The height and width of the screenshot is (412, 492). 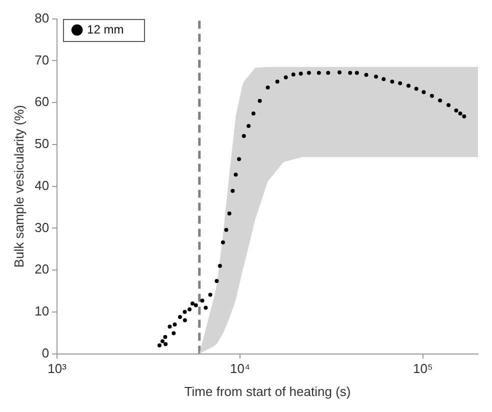 I want to click on y-tick-label: 80, so click(x=42, y=18).